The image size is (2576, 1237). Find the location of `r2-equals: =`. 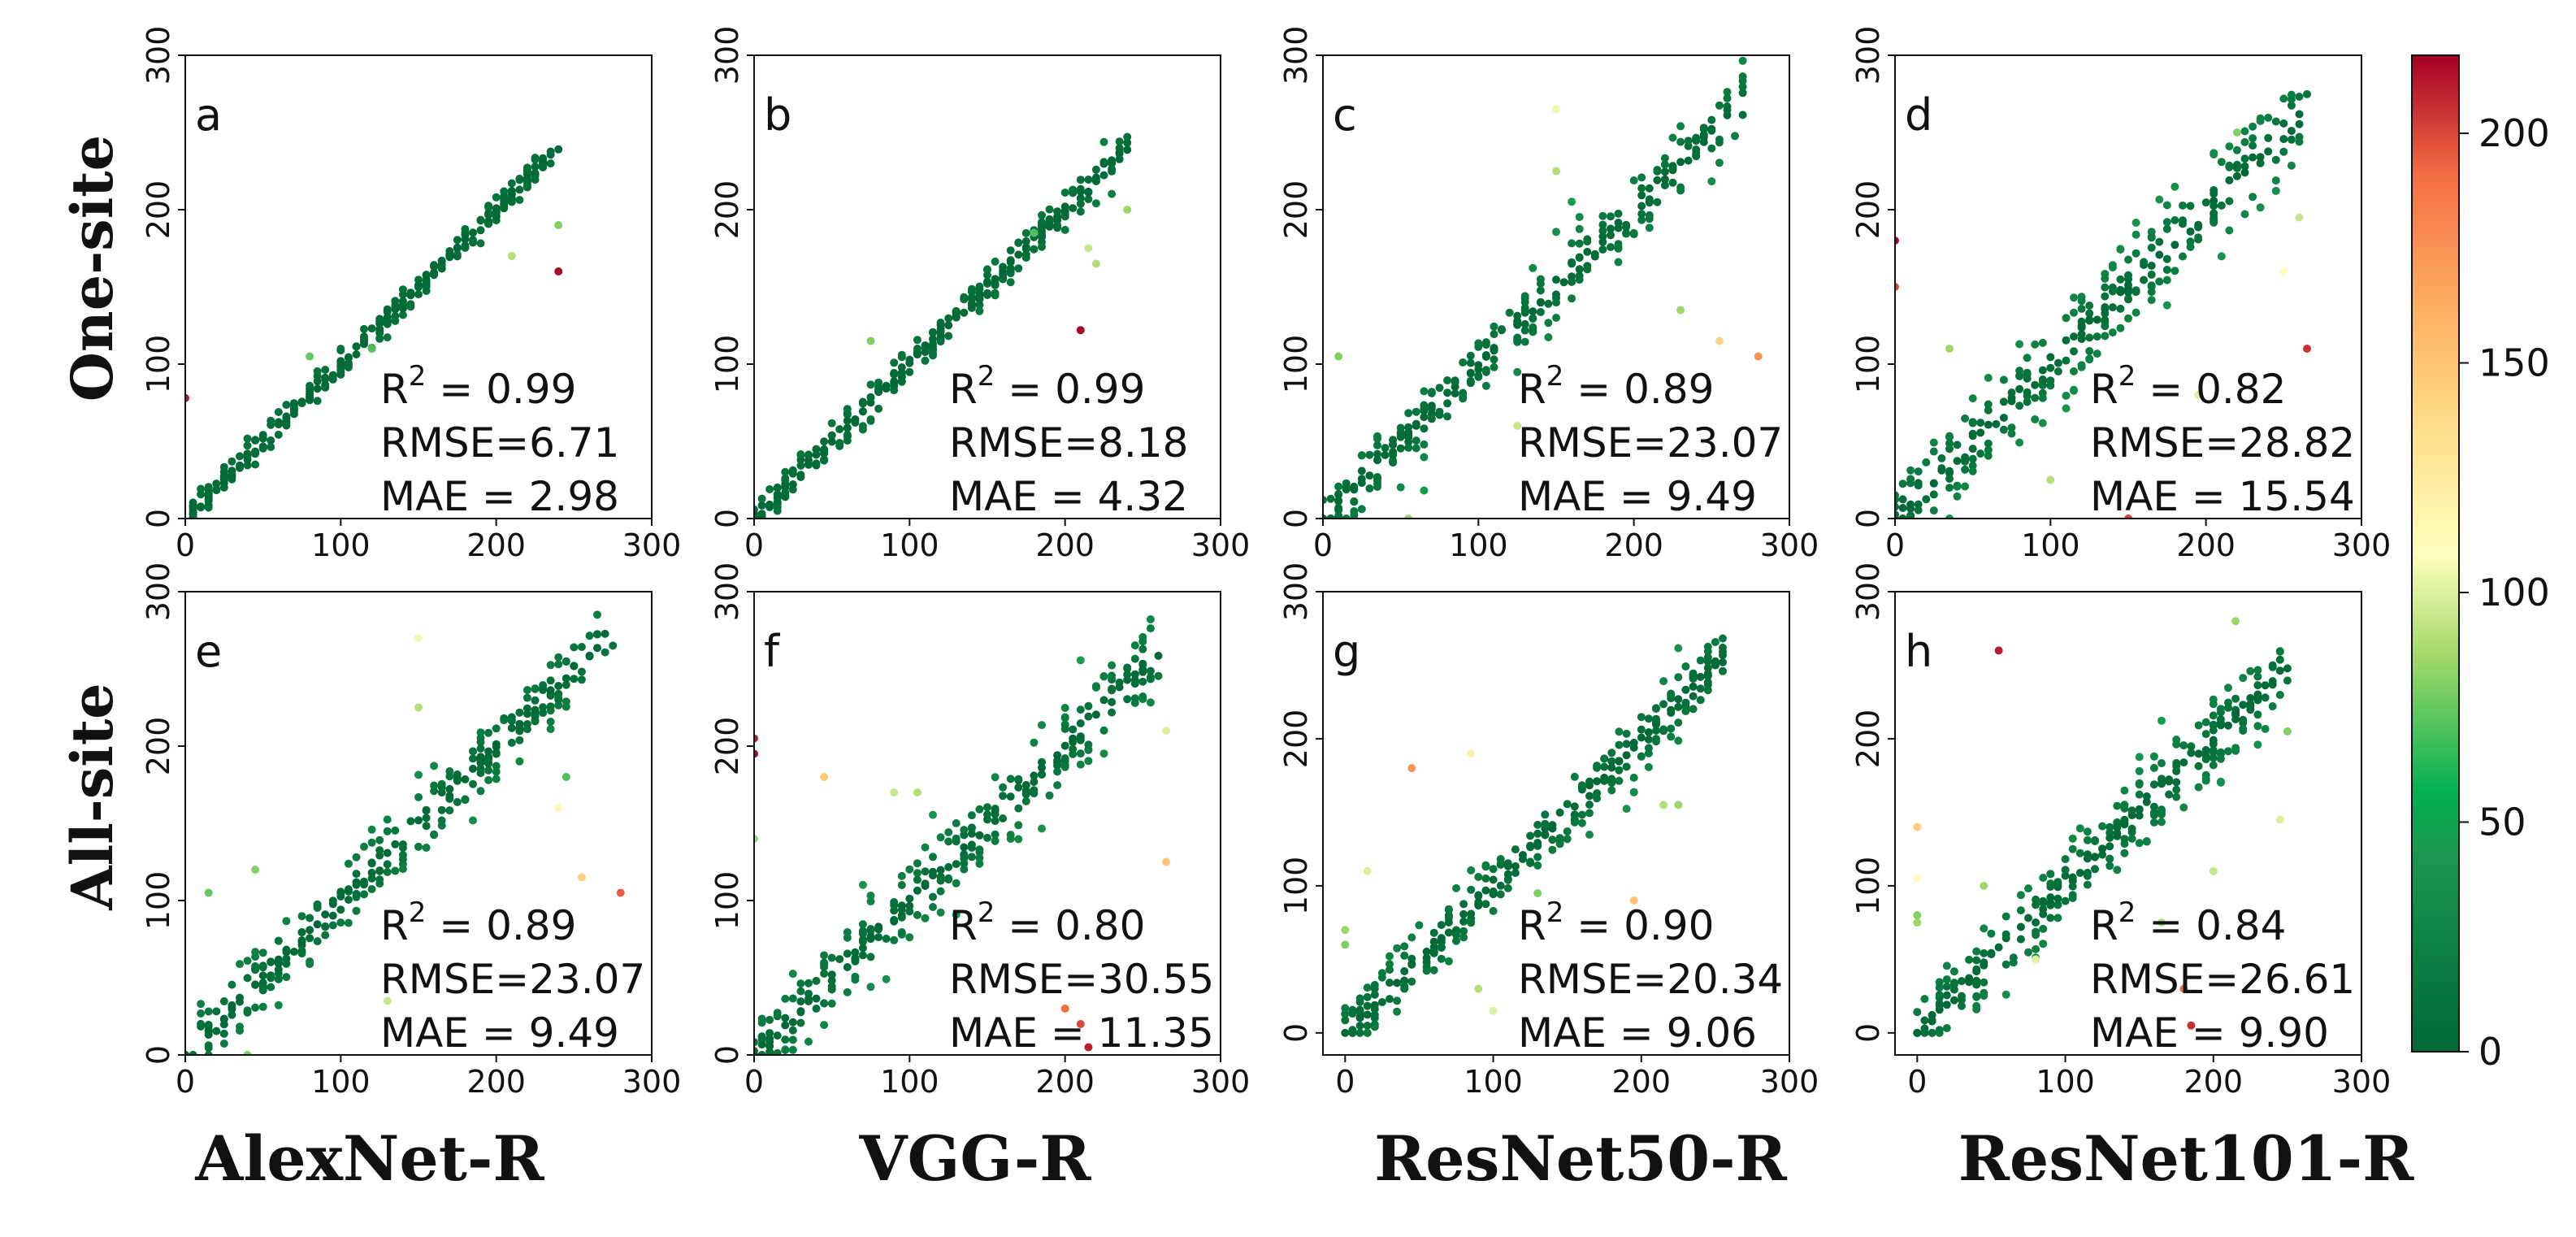

r2-equals: = is located at coordinates (2166, 926).